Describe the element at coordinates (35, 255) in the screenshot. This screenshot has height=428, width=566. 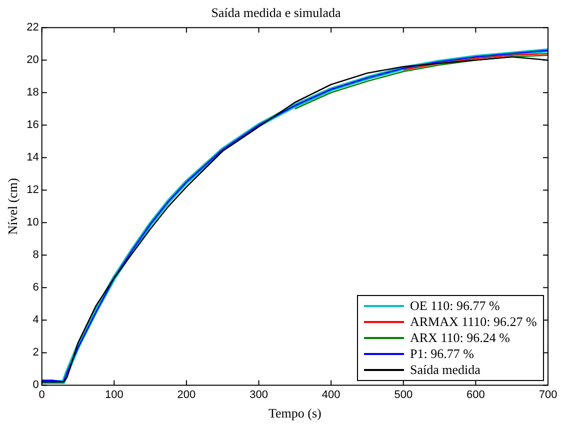
I see `y-tick-label: 8` at that location.